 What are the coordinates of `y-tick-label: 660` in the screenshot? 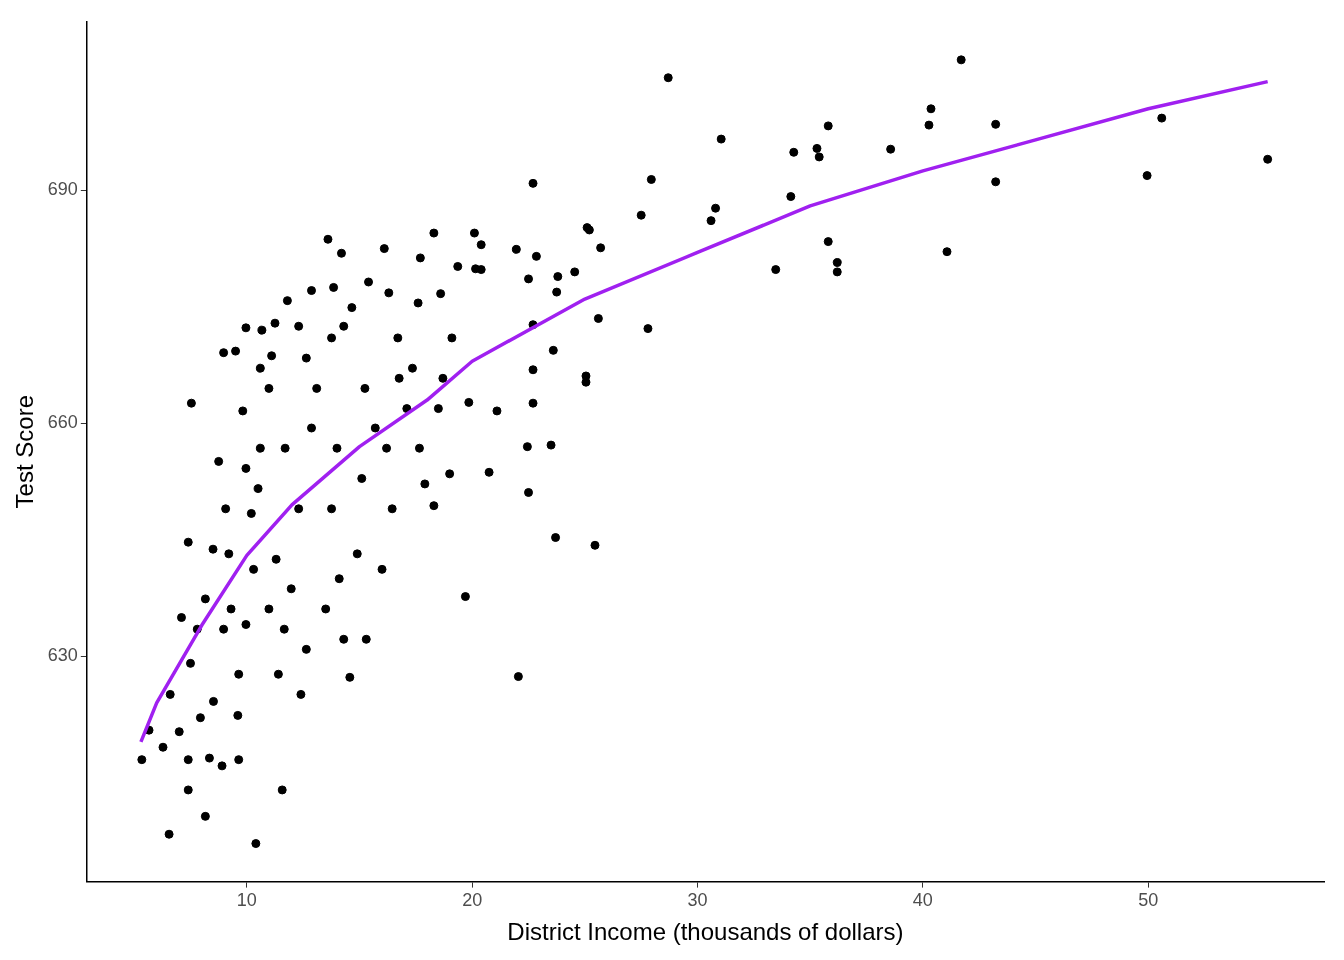 It's located at (62, 422).